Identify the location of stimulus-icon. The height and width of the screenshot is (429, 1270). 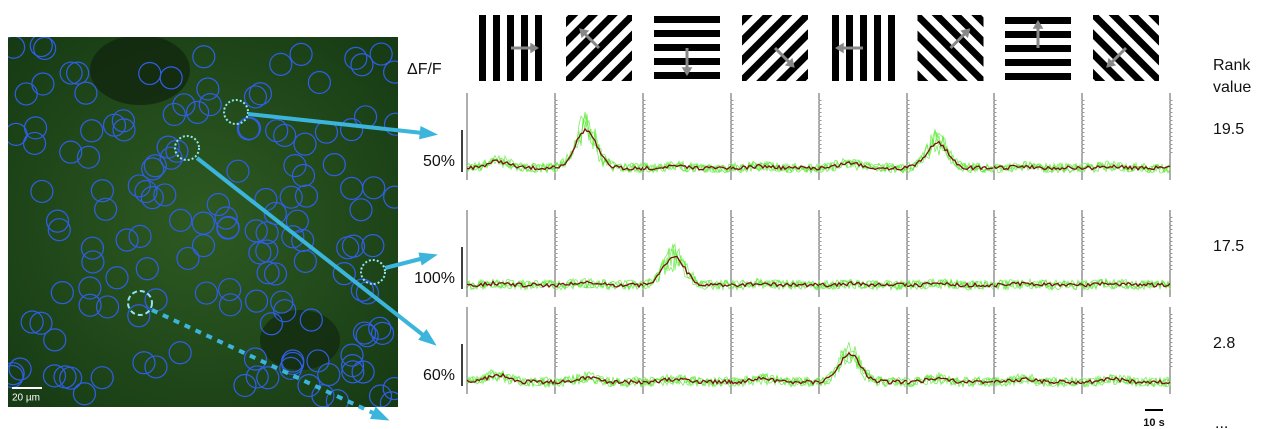
(1038, 42).